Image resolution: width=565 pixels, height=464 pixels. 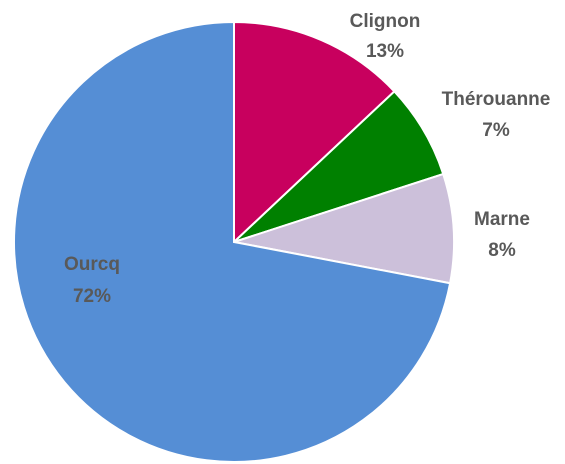 What do you see at coordinates (496, 99) in the screenshot?
I see `slice-label-therouanne: Thérouanne` at bounding box center [496, 99].